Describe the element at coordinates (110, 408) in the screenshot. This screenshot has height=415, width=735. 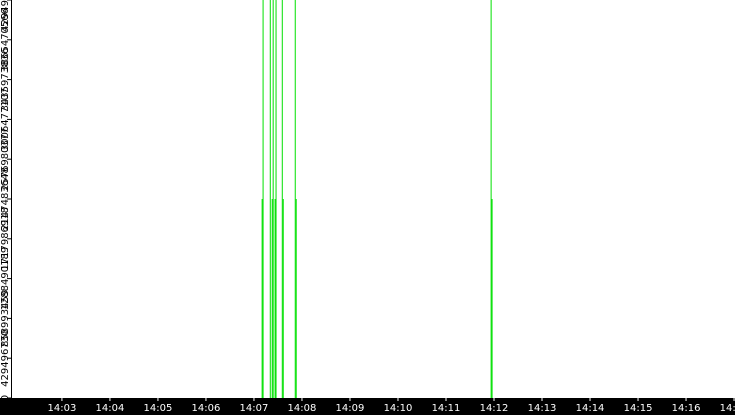
I see `x-tick-label: 14:04` at that location.